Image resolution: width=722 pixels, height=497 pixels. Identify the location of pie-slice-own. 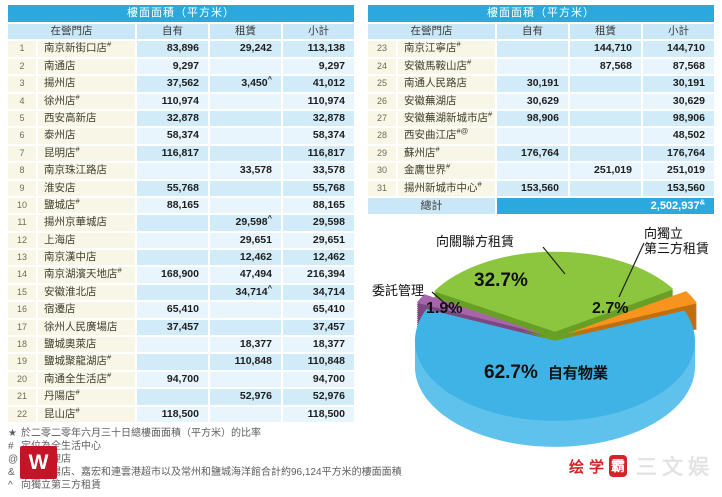
(554, 365).